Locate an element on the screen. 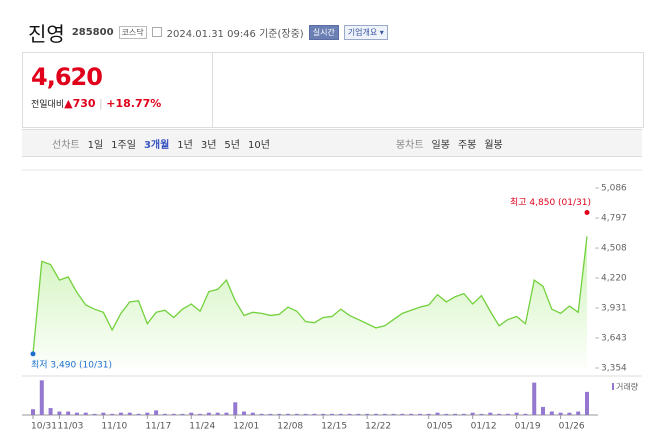 This screenshot has width=655, height=442. y-tick-label: 3,931 is located at coordinates (614, 309).